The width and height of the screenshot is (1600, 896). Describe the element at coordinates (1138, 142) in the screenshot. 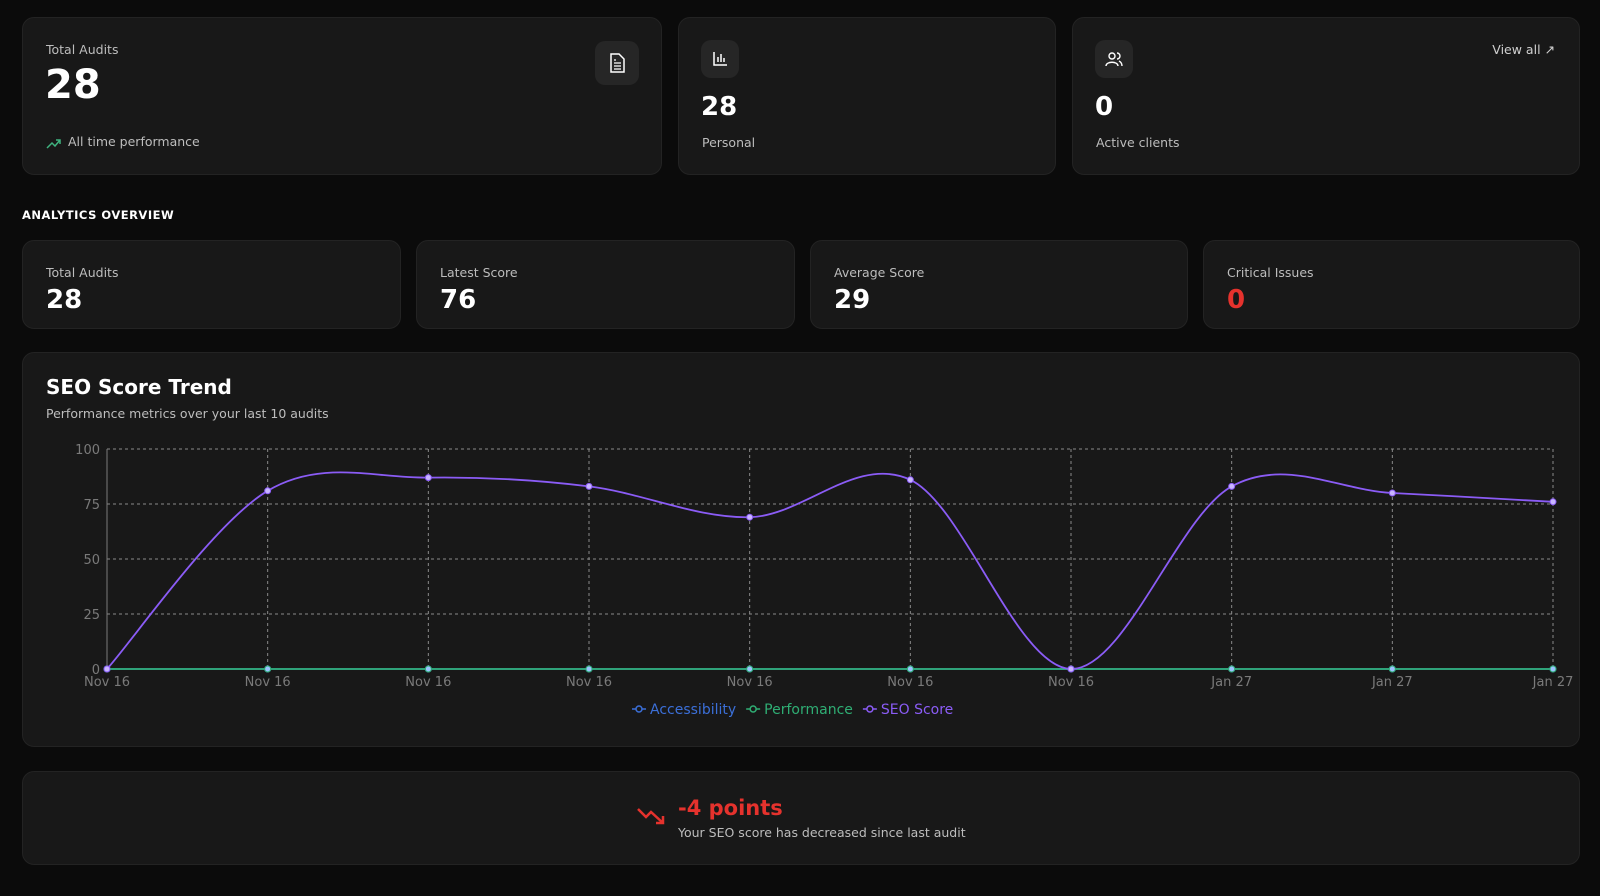

I see `clients-label: Active clients` at that location.